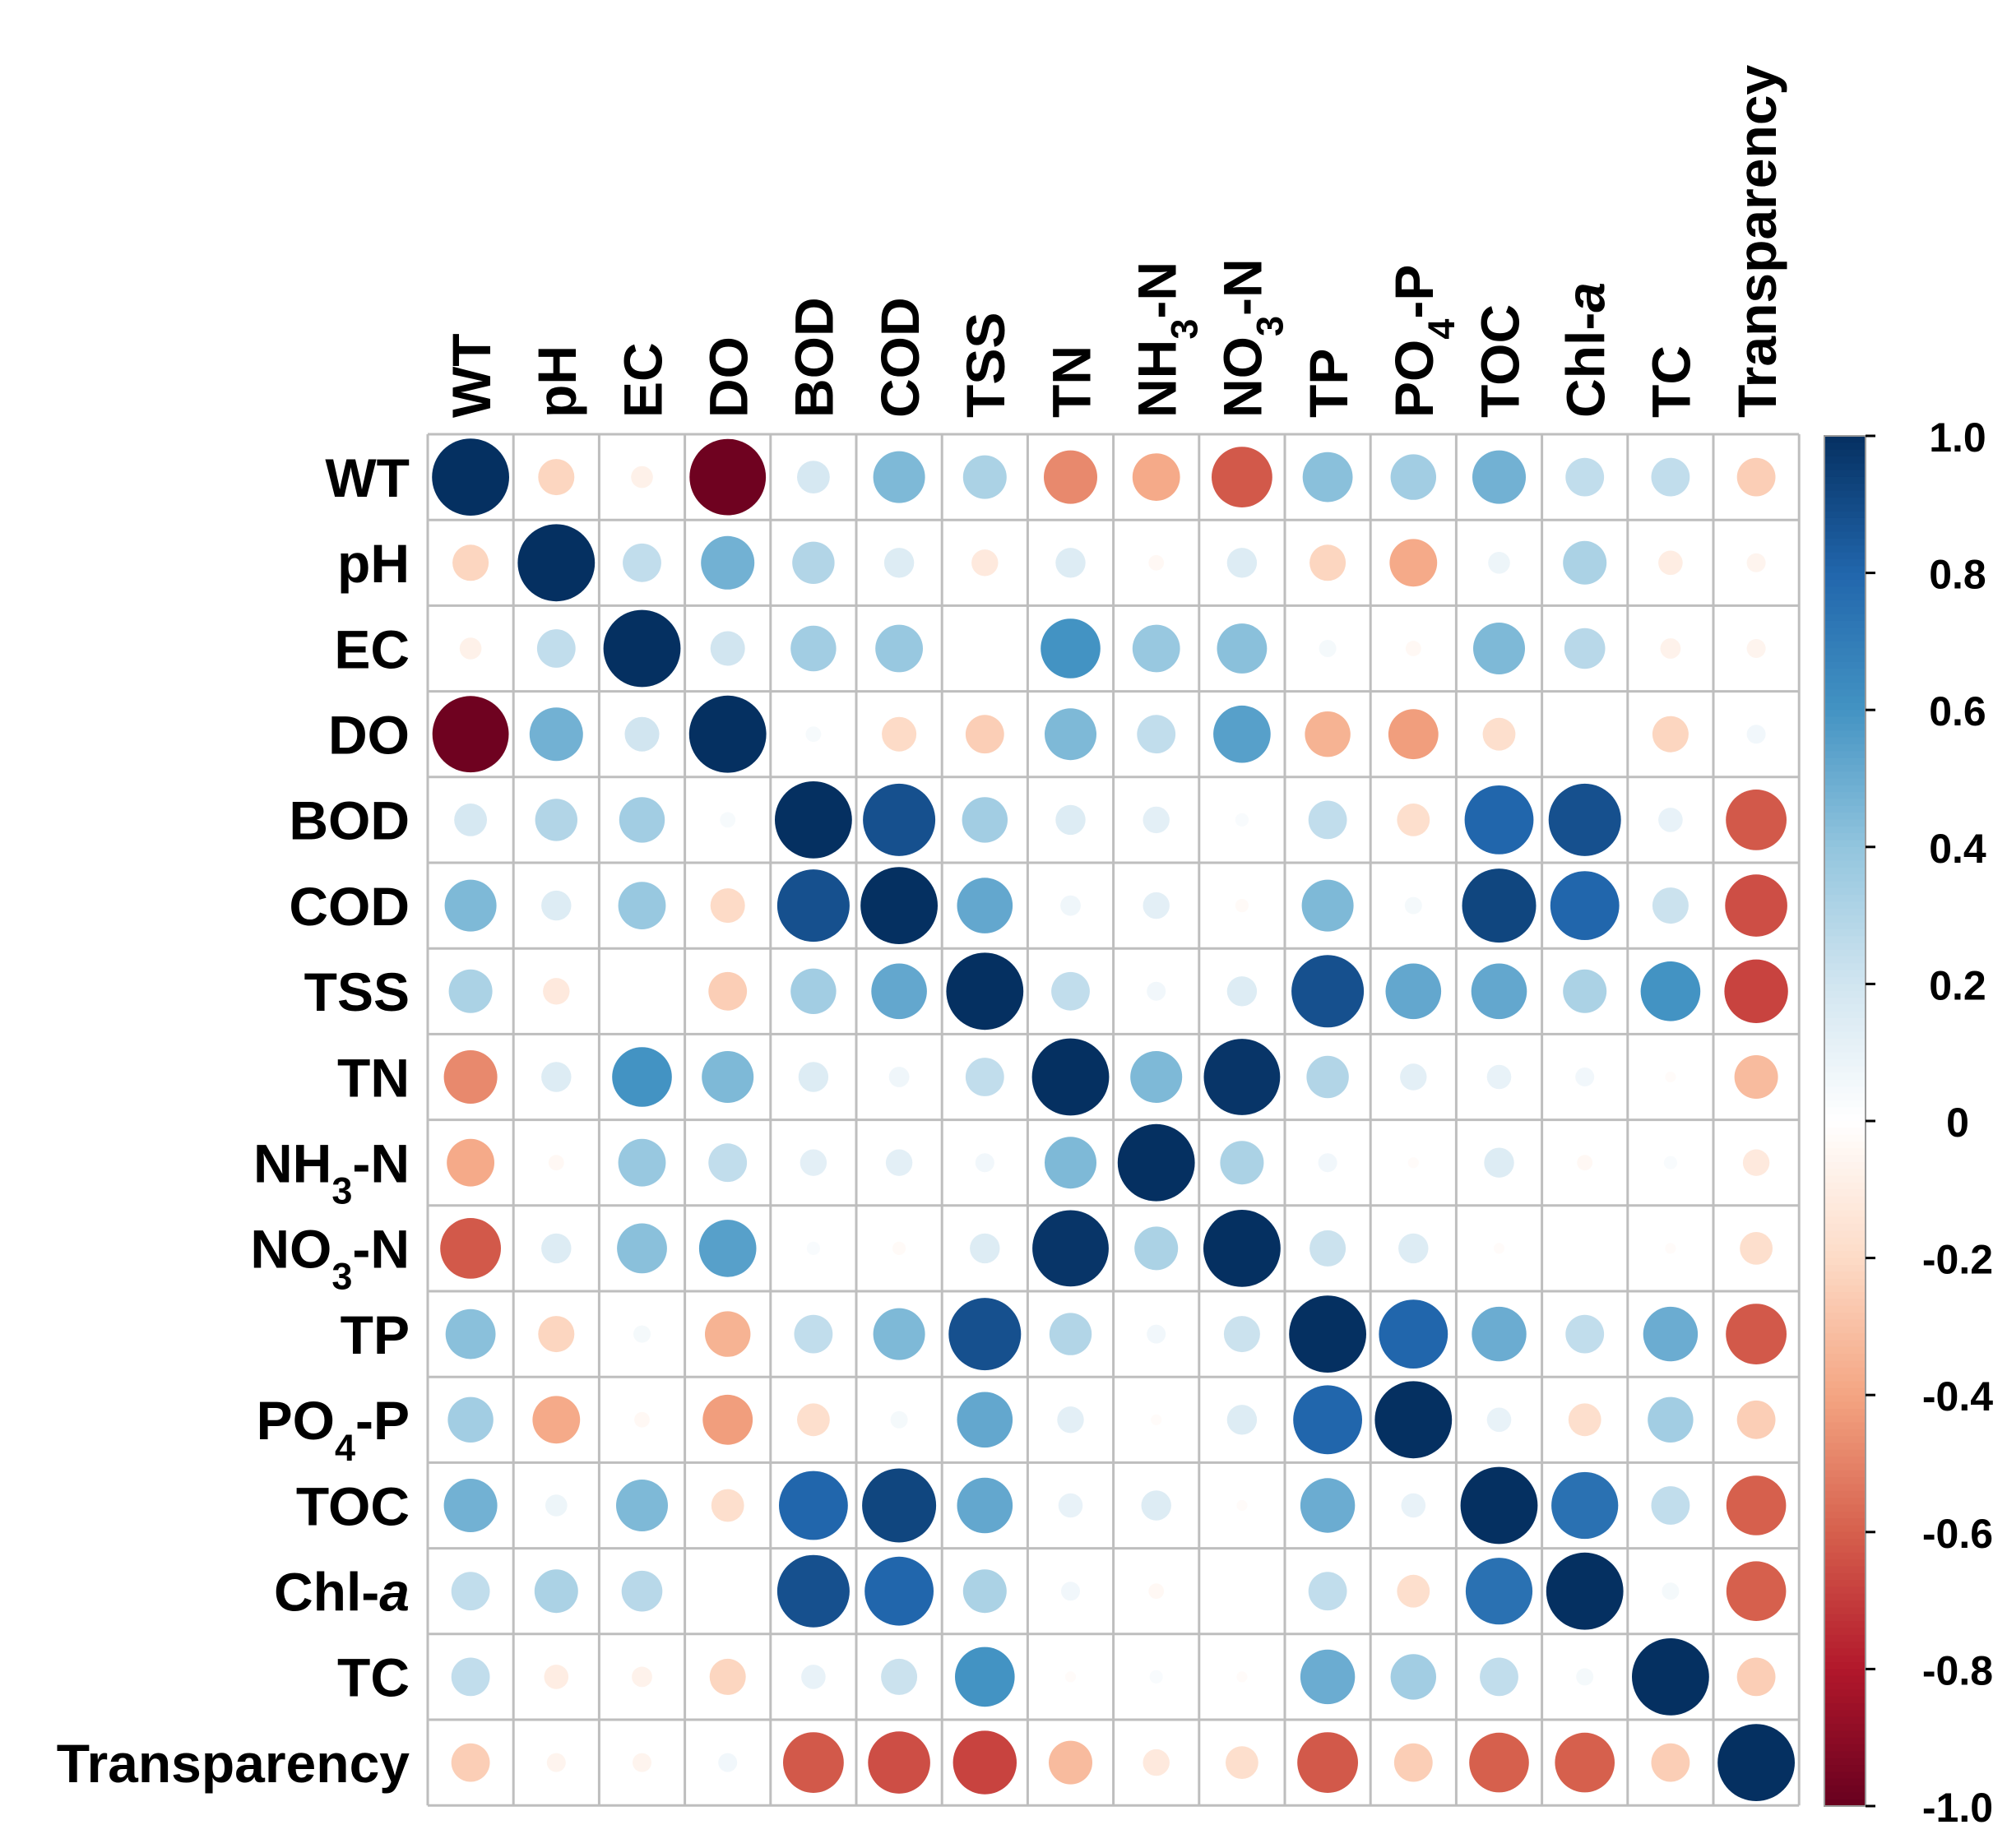  I want to click on corr-circle-wt-wt, so click(470, 477).